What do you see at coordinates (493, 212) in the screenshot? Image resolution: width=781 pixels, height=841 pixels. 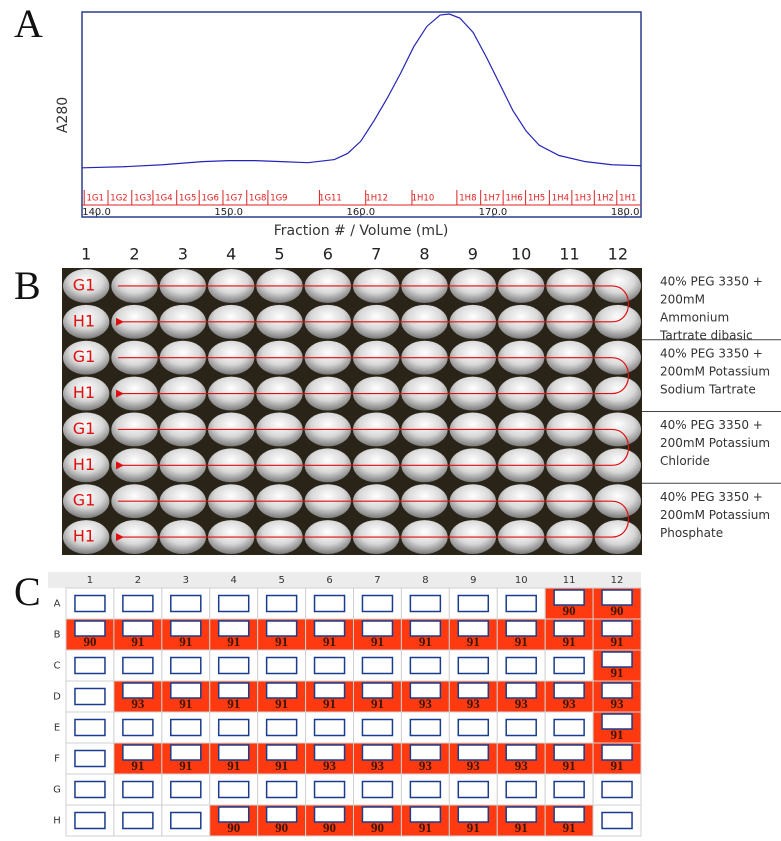 I see `x-tick-label: 170.0` at bounding box center [493, 212].